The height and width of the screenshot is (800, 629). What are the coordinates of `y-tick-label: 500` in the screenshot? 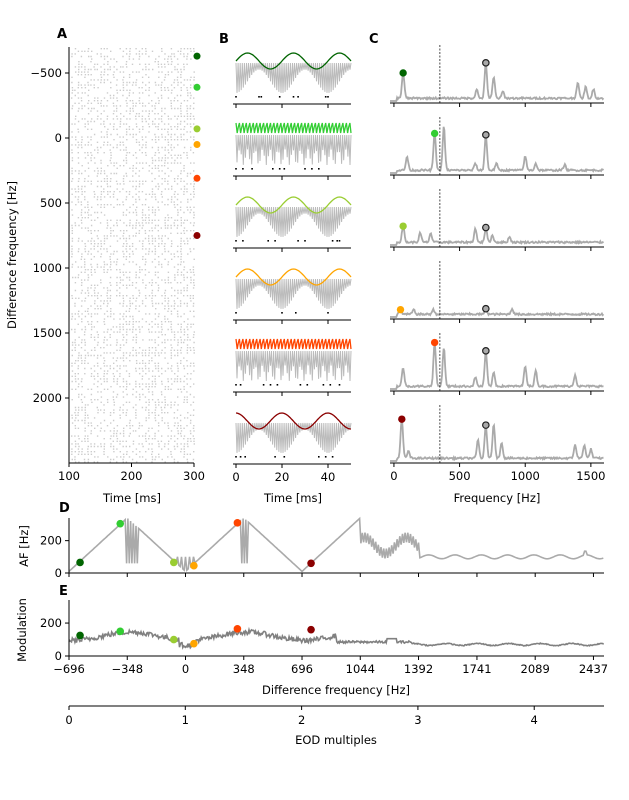 It's located at (51, 203).